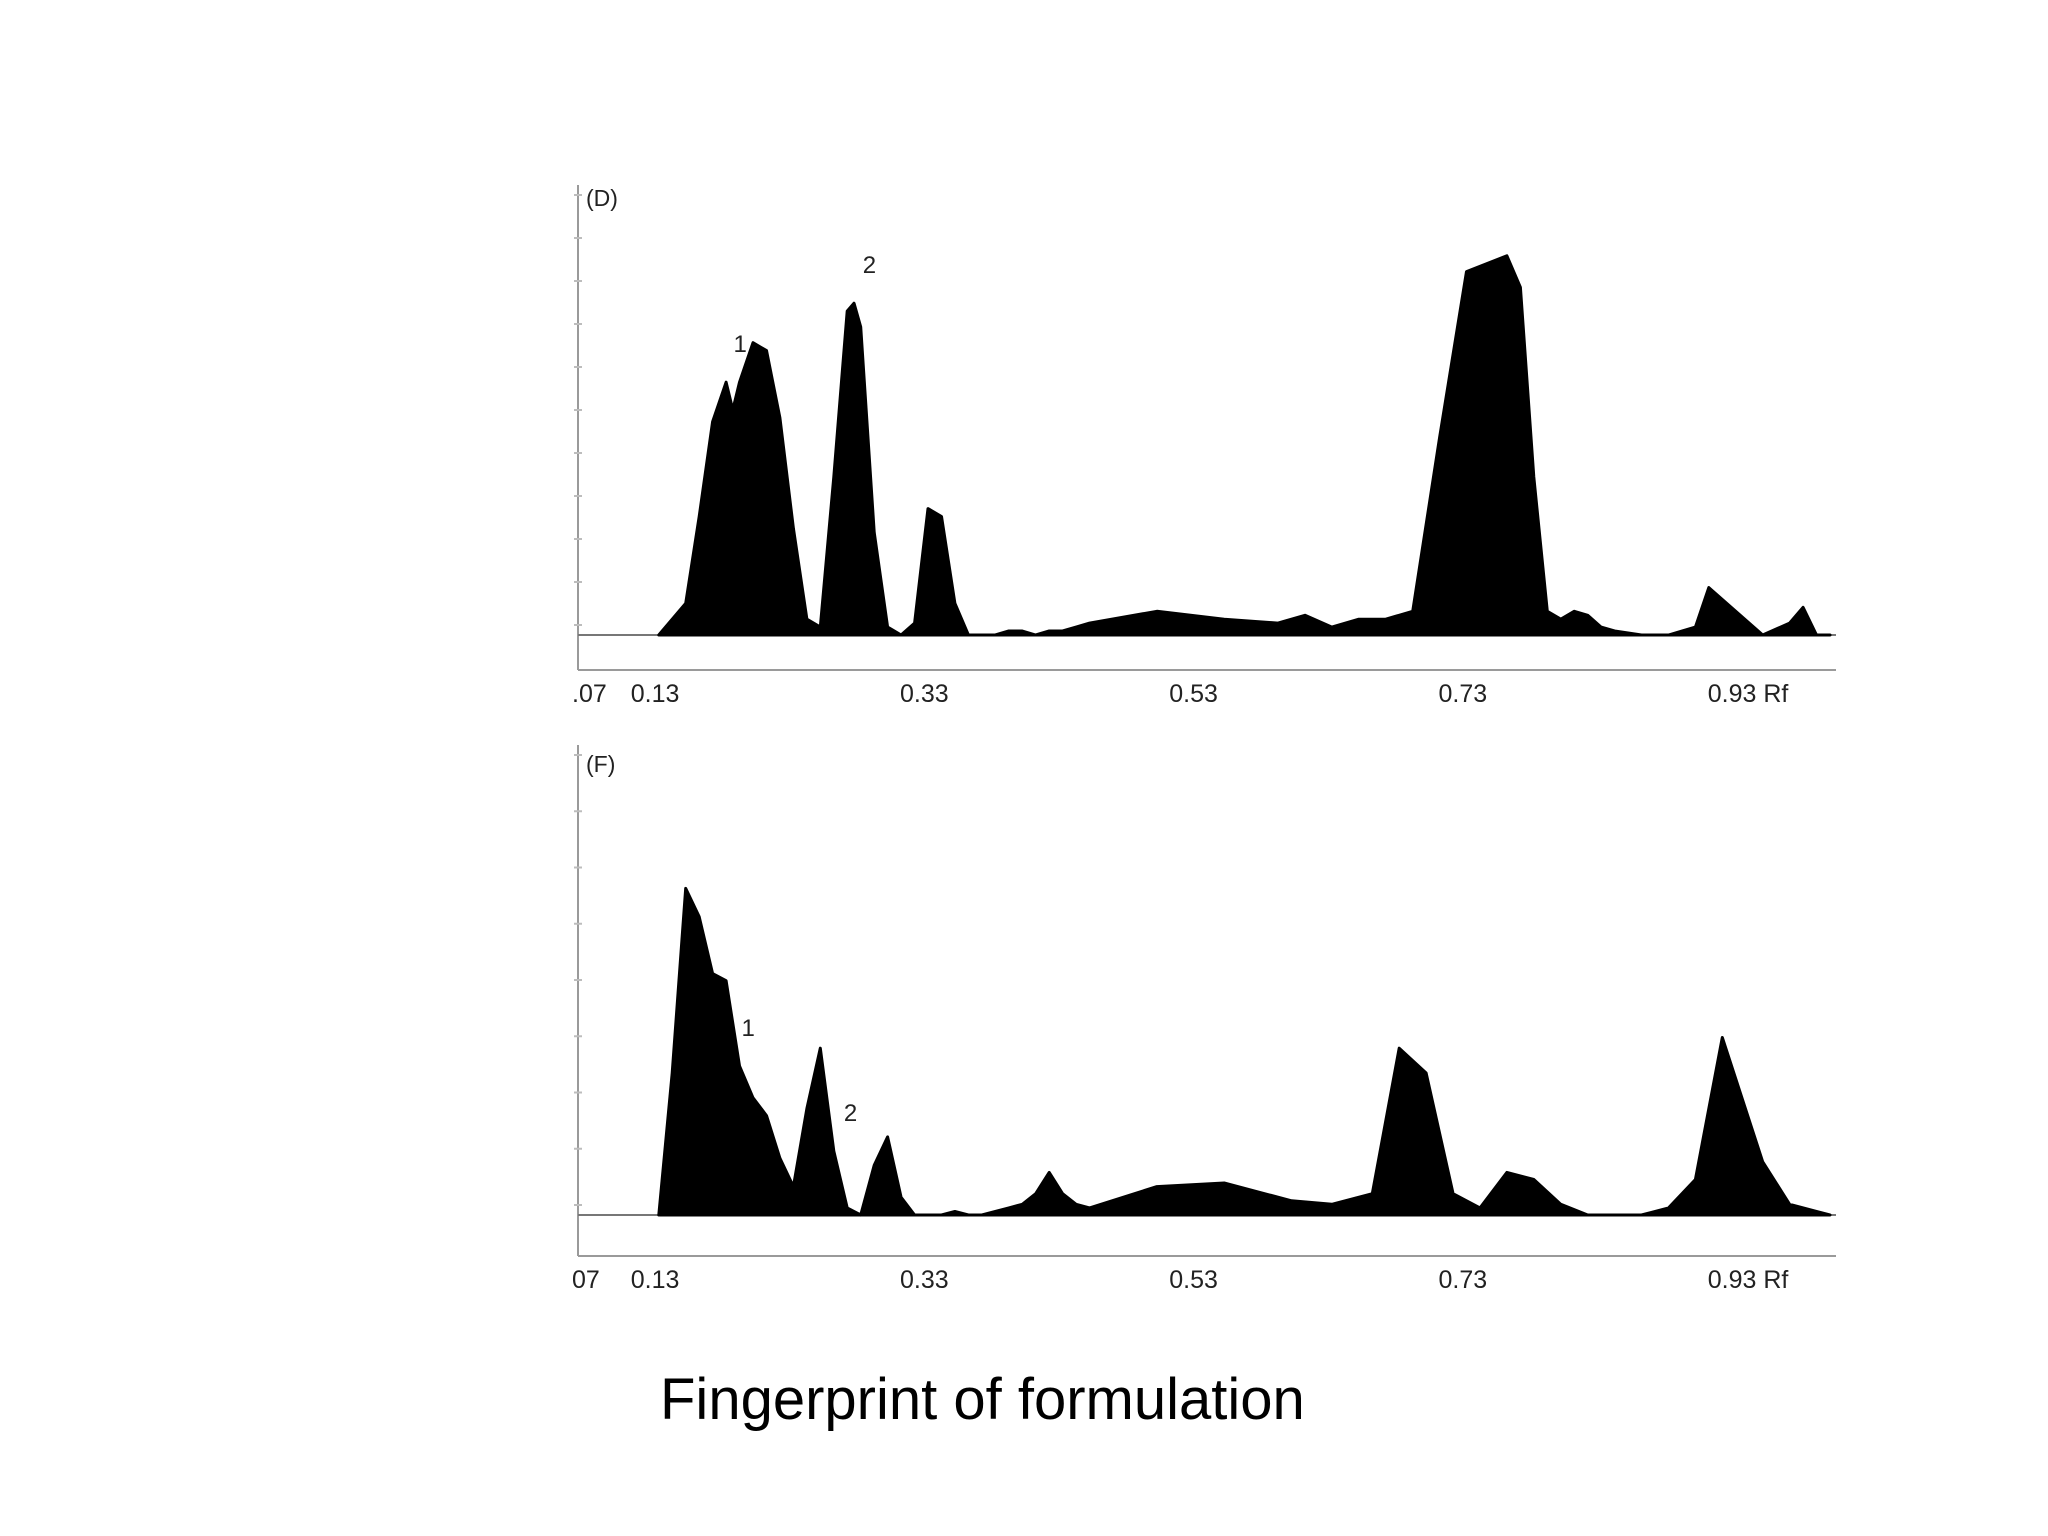 The image size is (2048, 1536). What do you see at coordinates (600, 764) in the screenshot?
I see `panel-label: (F)` at bounding box center [600, 764].